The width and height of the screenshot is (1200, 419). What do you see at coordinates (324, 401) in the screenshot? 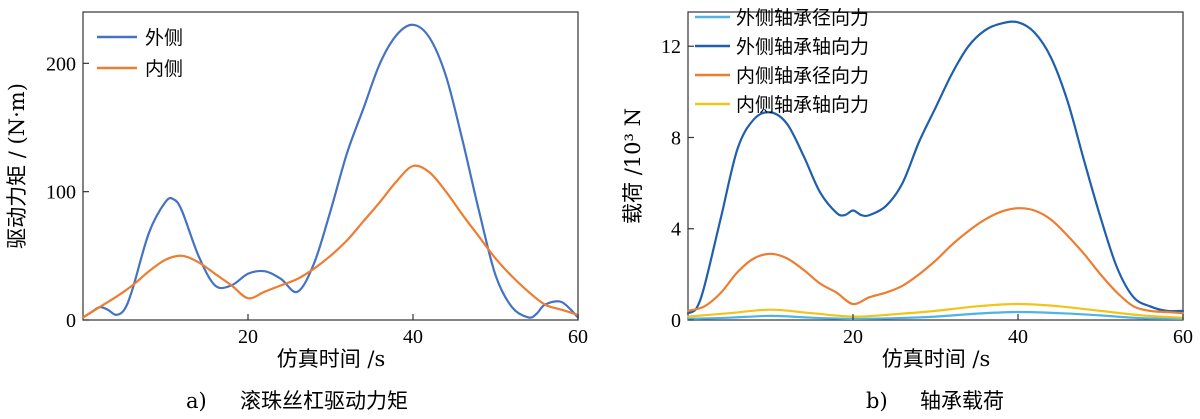
I see `chart-a-caption: 滚珠丝杠驱动力矩` at bounding box center [324, 401].